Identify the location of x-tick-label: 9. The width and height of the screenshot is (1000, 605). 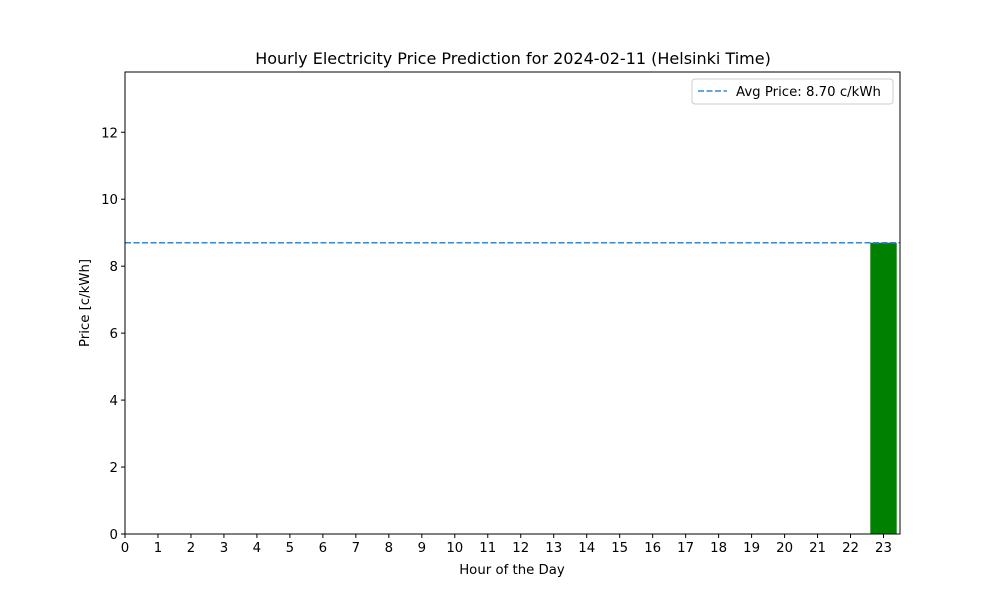
(422, 548).